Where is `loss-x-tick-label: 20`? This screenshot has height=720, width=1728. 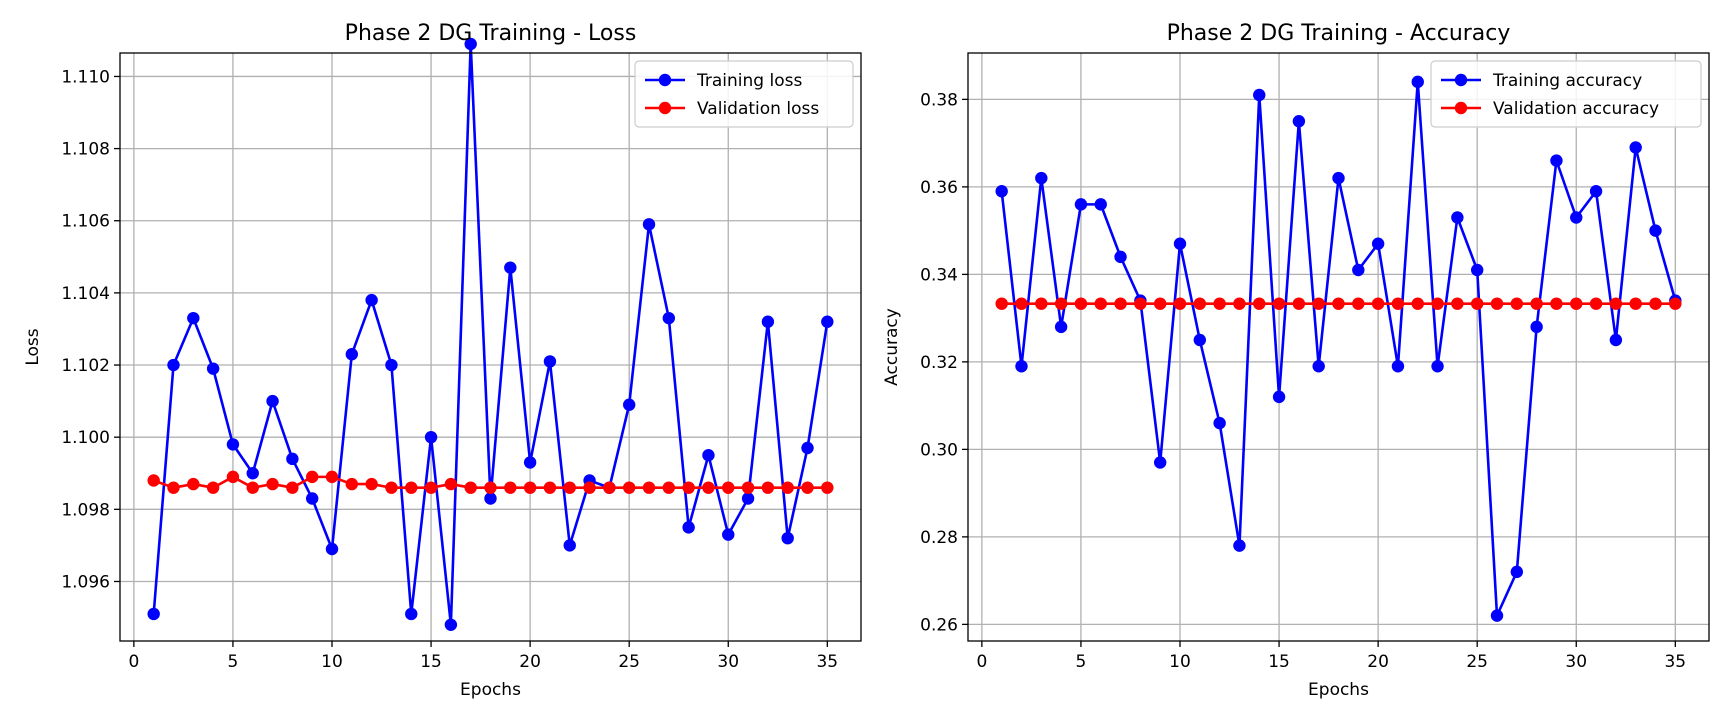
loss-x-tick-label: 20 is located at coordinates (530, 662).